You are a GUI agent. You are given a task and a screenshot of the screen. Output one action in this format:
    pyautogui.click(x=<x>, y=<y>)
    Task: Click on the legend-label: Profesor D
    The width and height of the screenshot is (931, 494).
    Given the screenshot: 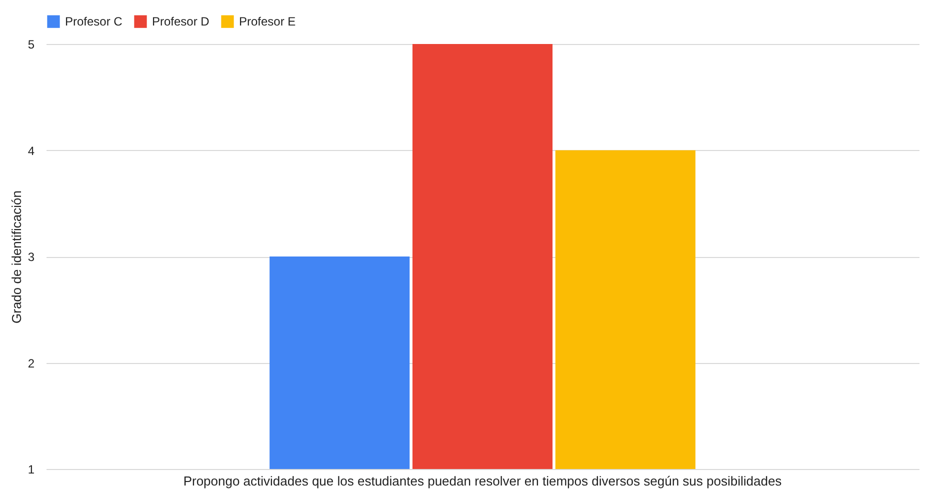 What is the action you would take?
    pyautogui.click(x=181, y=21)
    